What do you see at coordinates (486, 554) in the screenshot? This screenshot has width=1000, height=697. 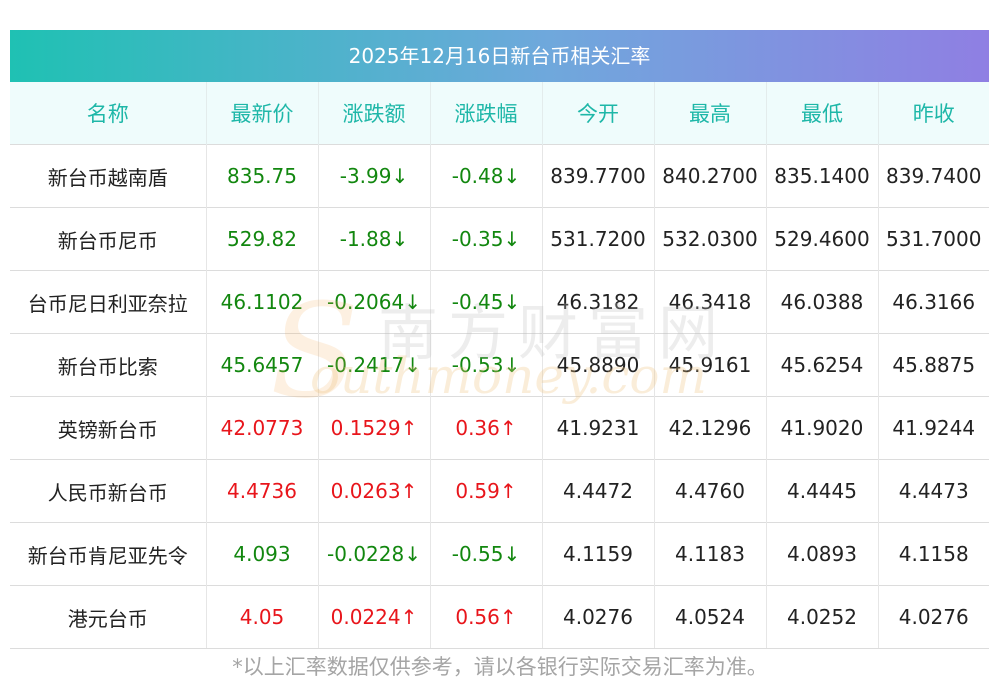 I see `cell-pct: -0.55↓` at bounding box center [486, 554].